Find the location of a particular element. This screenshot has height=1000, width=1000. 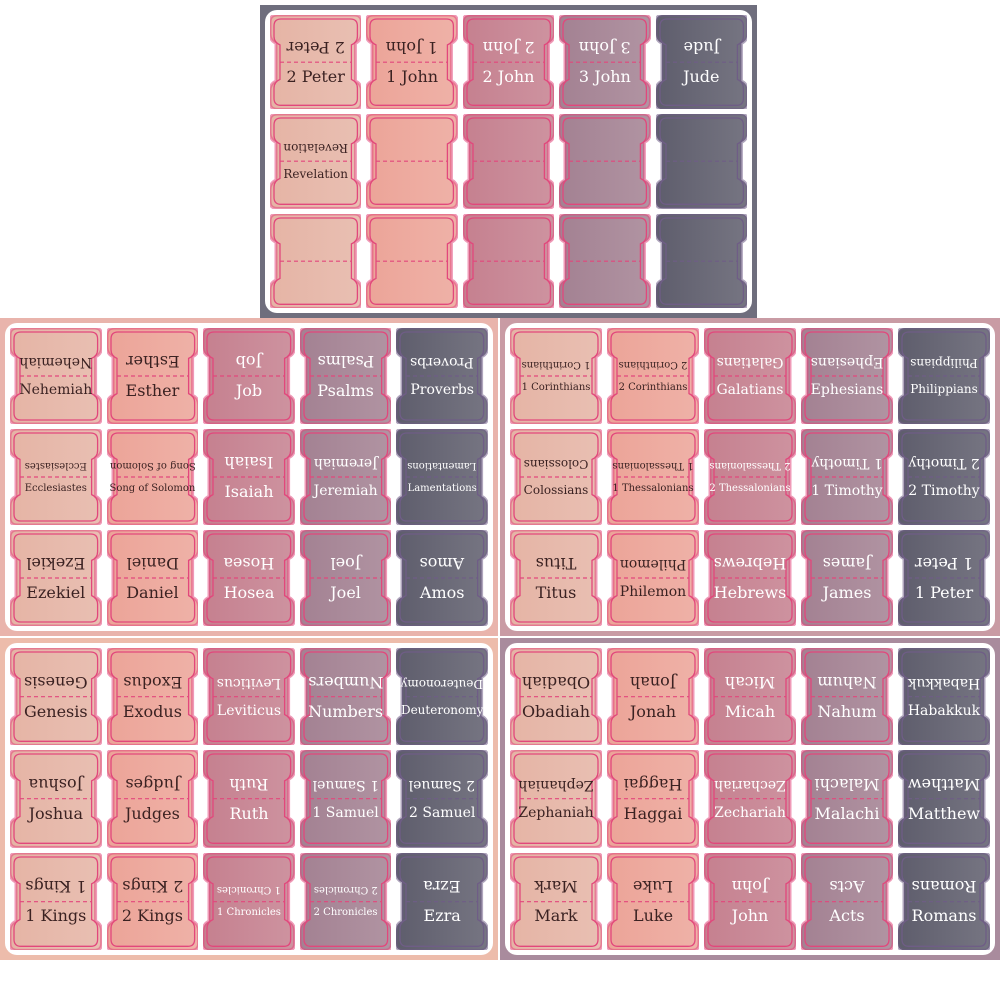

bible-tab: Matthew Matthew is located at coordinates (944, 799).